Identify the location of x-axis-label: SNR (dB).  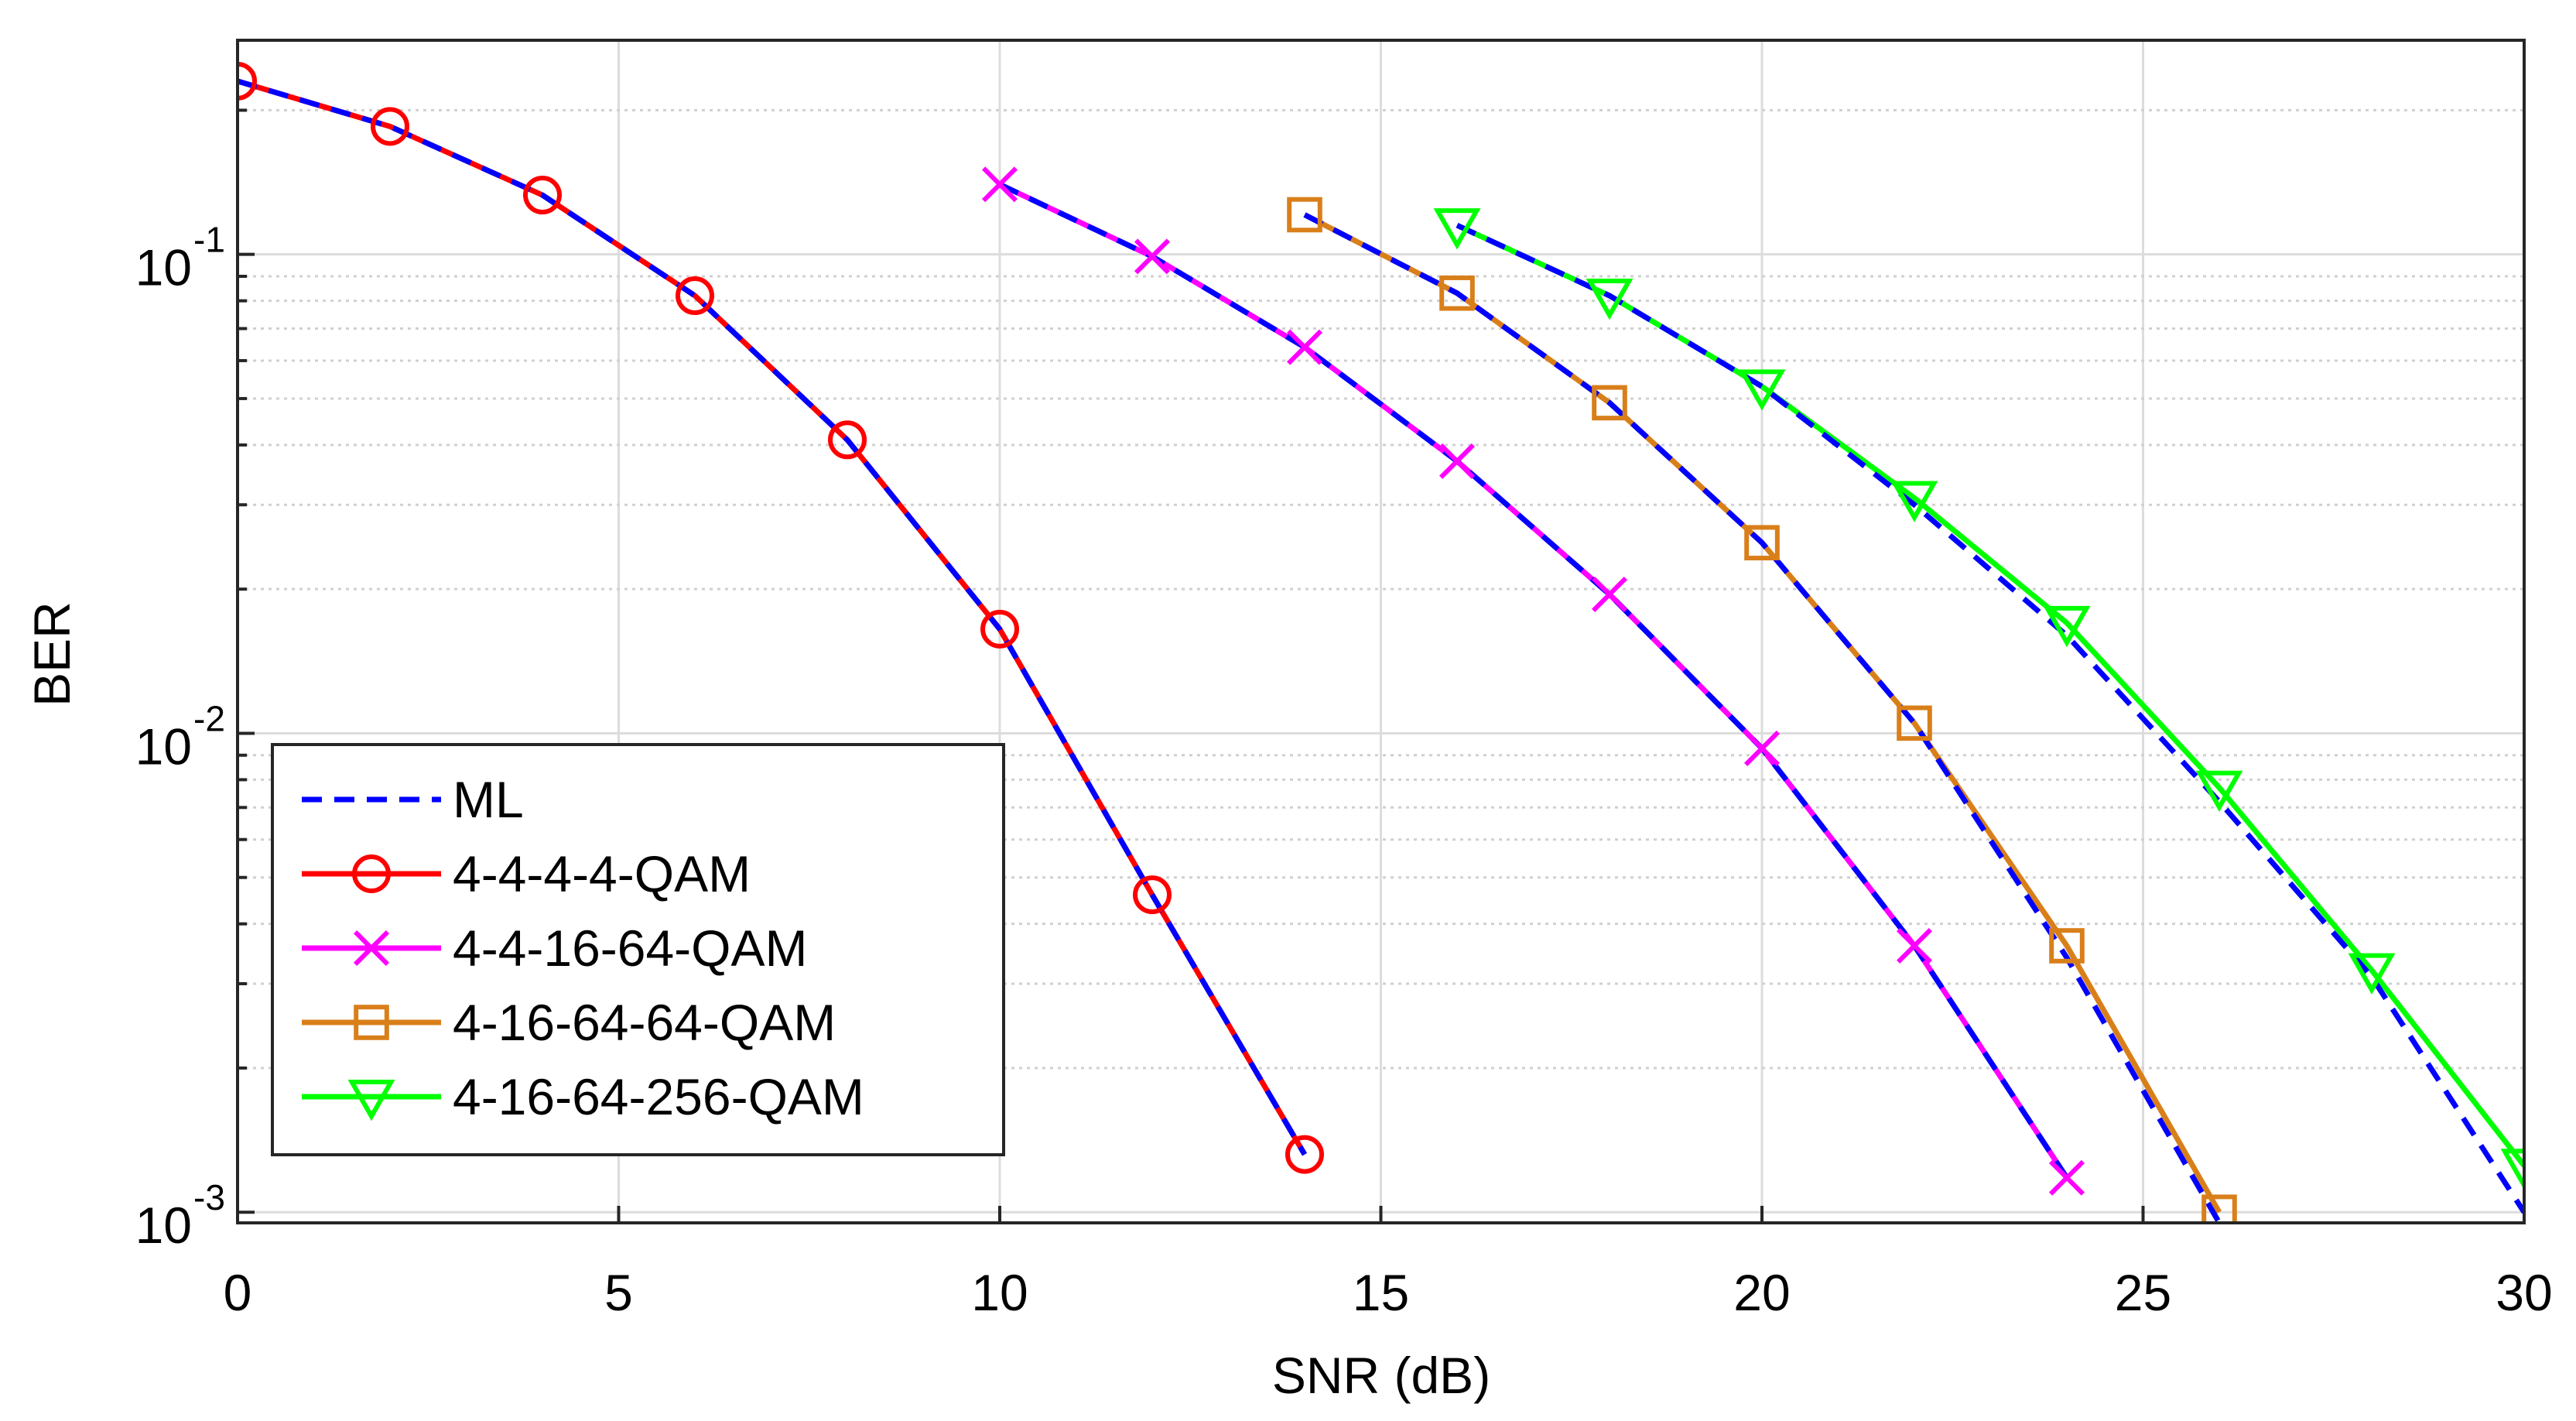
(1381, 1376).